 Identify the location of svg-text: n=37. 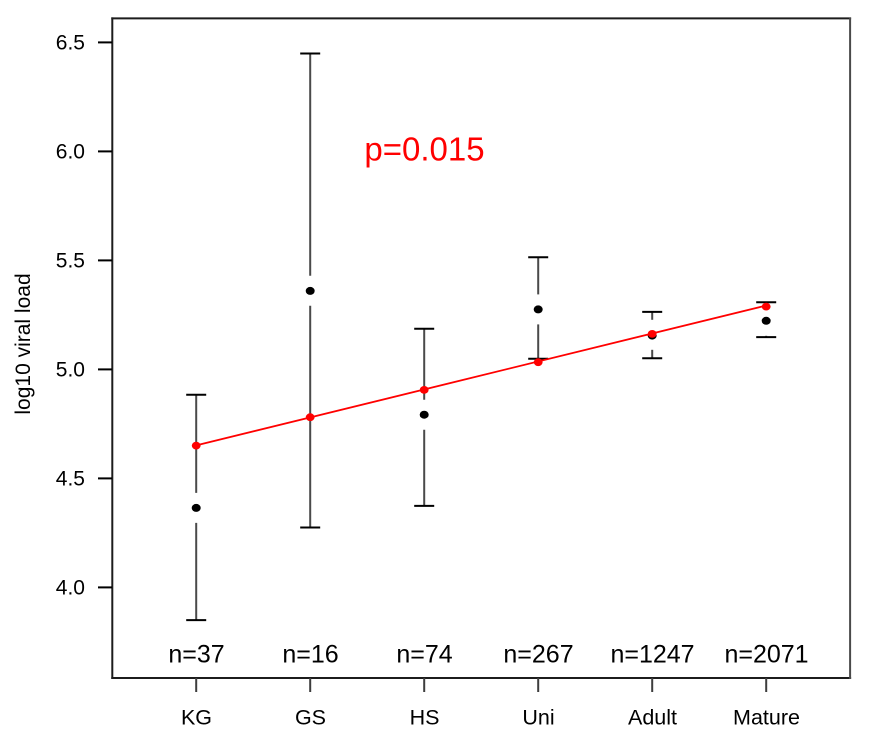
(196, 655).